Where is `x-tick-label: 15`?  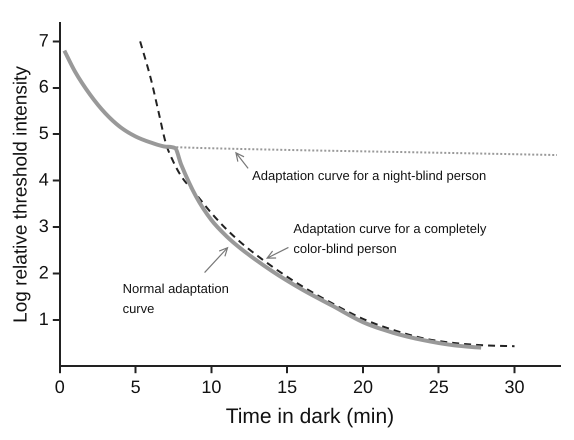
x-tick-label: 15 is located at coordinates (287, 386).